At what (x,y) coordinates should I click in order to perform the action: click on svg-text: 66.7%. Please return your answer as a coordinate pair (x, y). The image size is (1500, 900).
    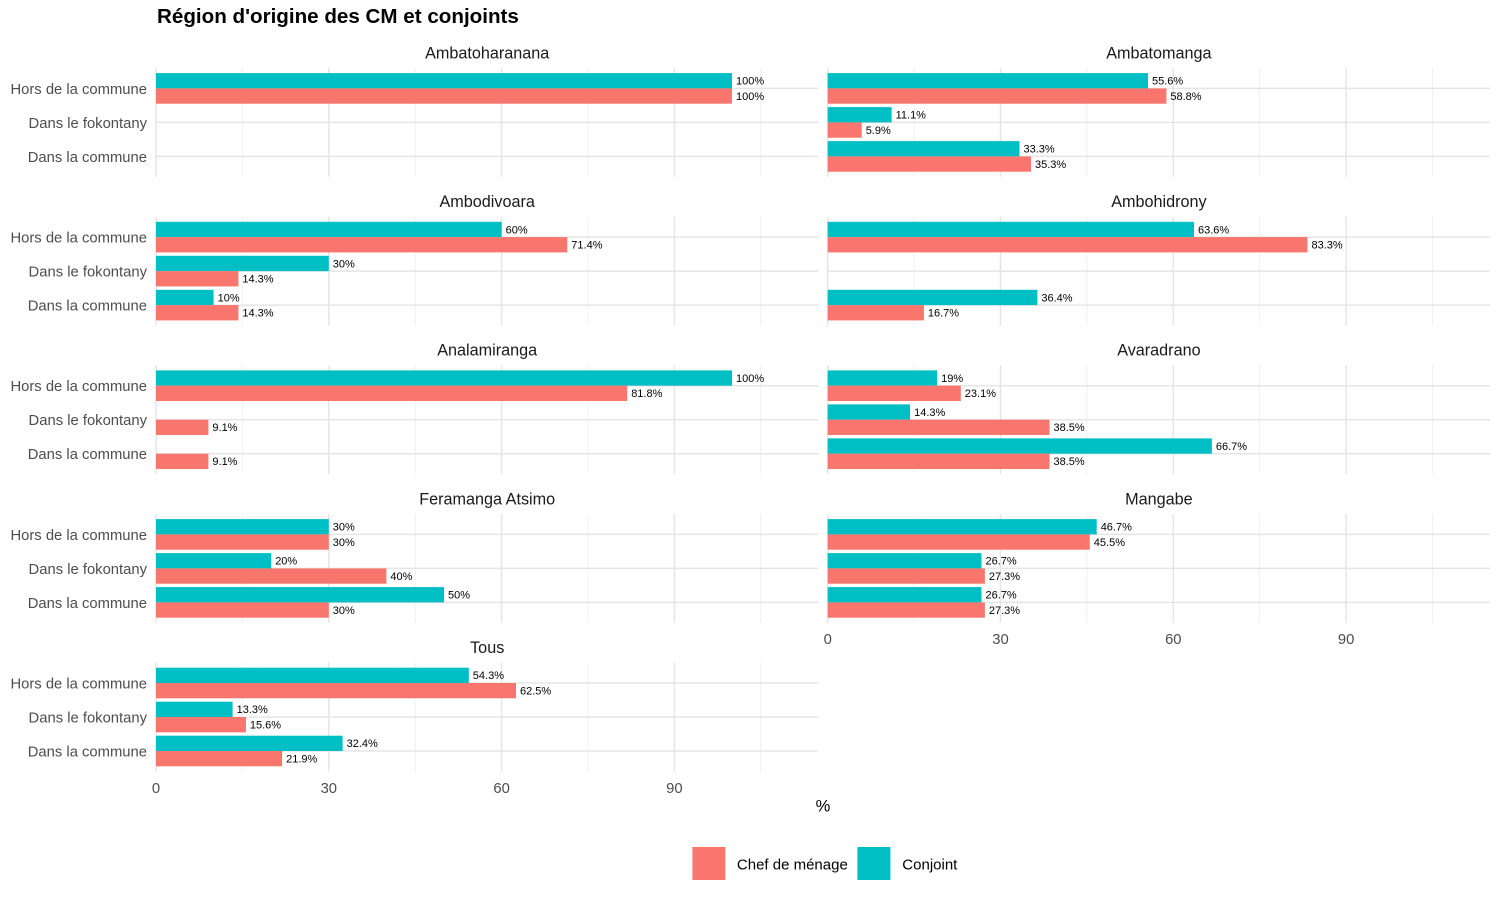
    Looking at the image, I should click on (1231, 447).